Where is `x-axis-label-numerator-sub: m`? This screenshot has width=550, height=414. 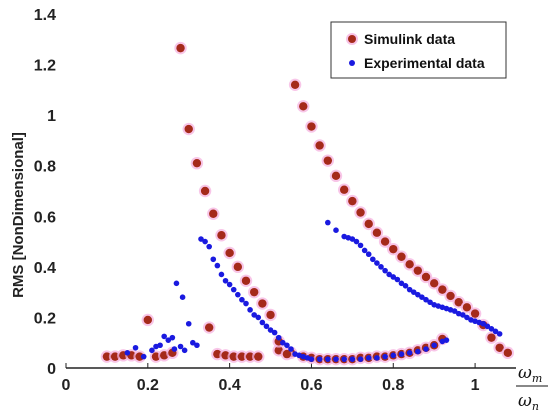
x-axis-label-numerator-sub: m is located at coordinates (537, 378).